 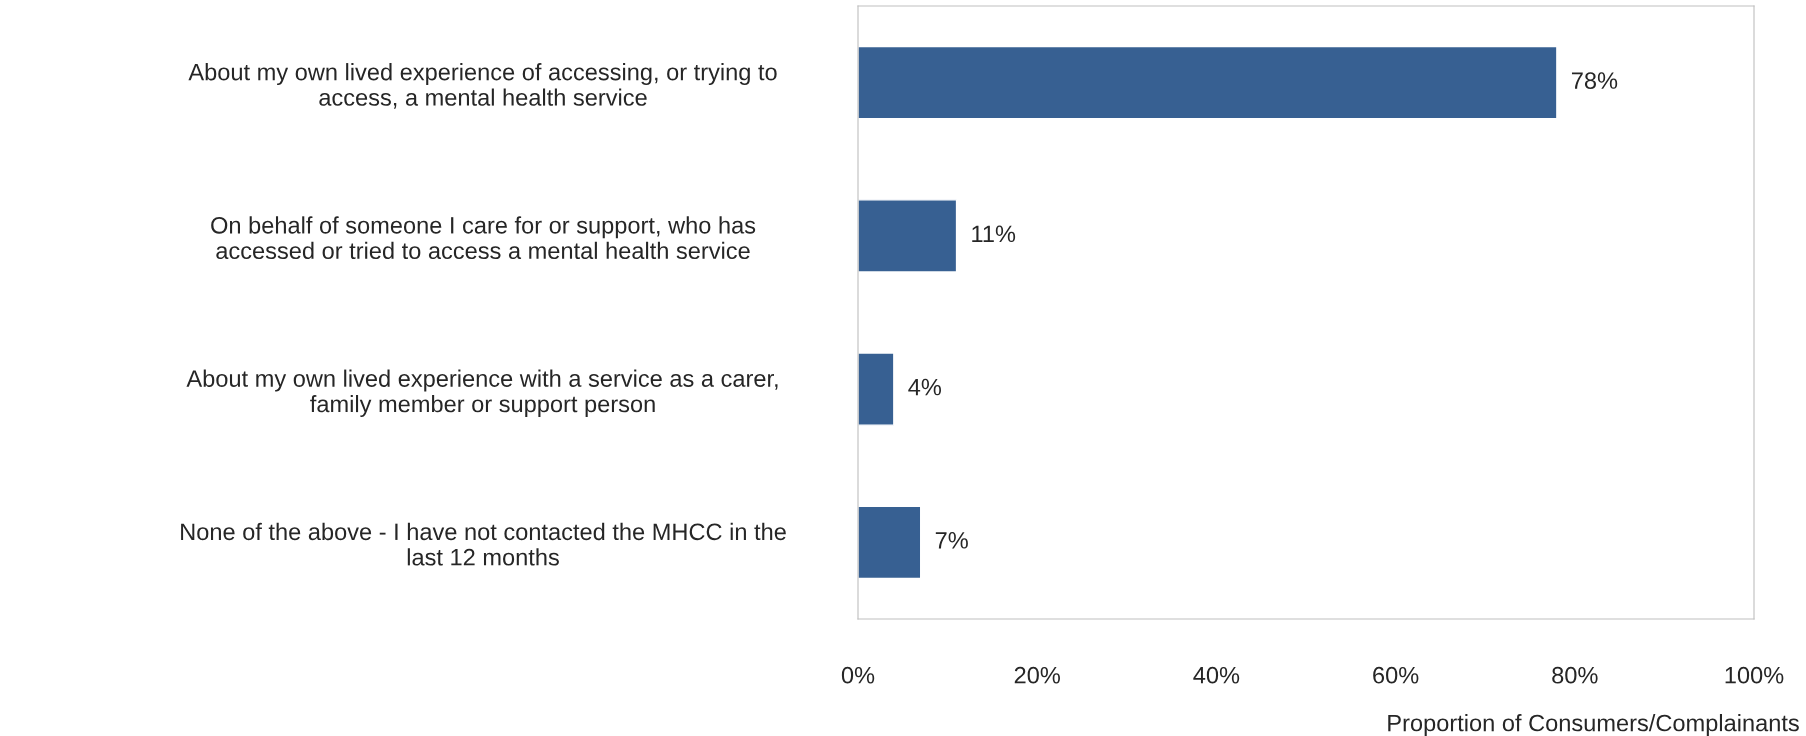 I want to click on x-tick-label: 100%, so click(x=1754, y=675).